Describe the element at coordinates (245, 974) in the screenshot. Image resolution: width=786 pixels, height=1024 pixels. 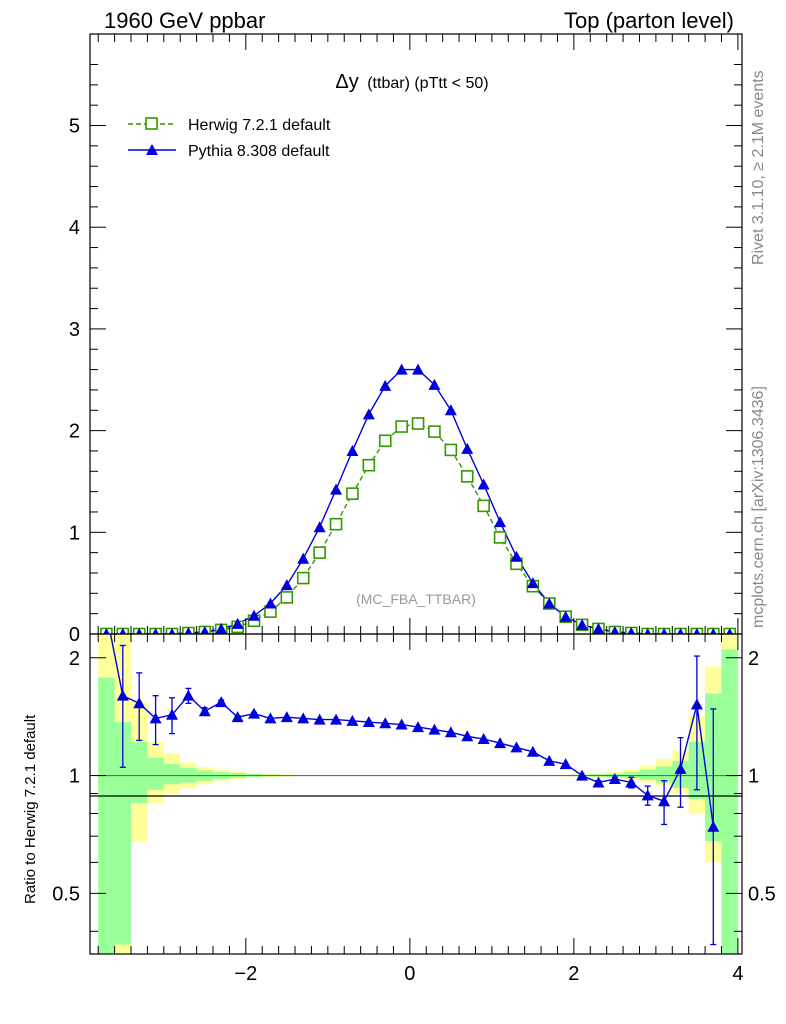
I see `xtick-label: −2` at that location.